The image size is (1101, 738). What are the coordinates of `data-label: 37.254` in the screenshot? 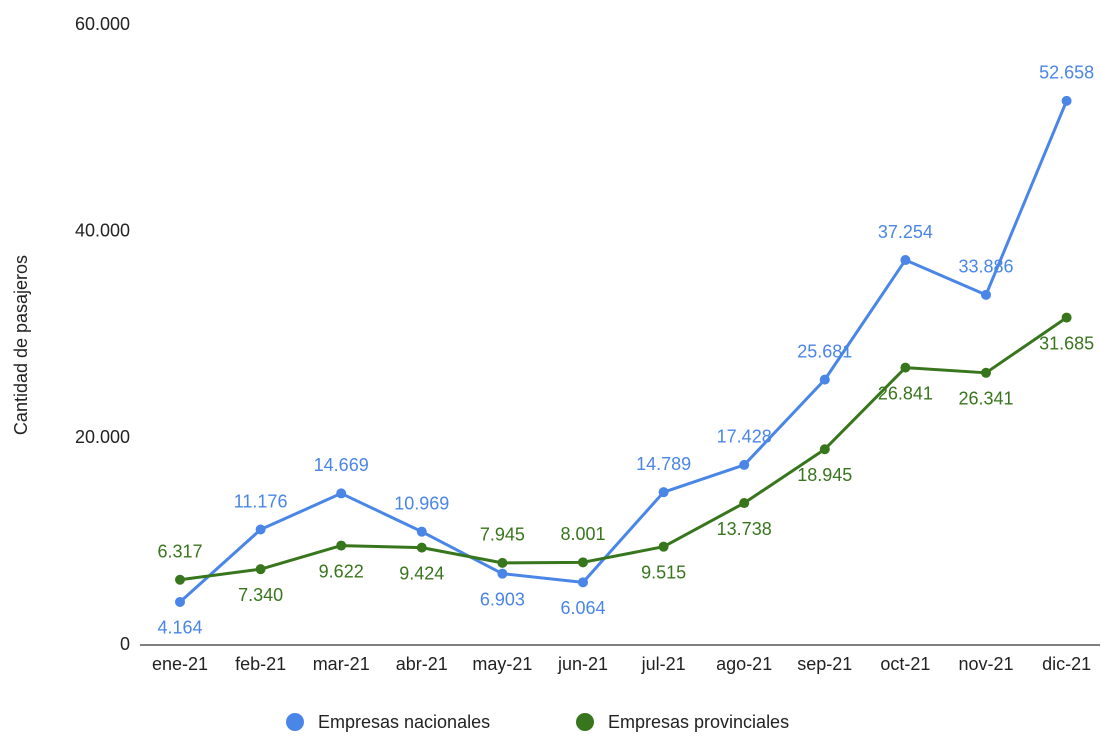 It's located at (905, 232).